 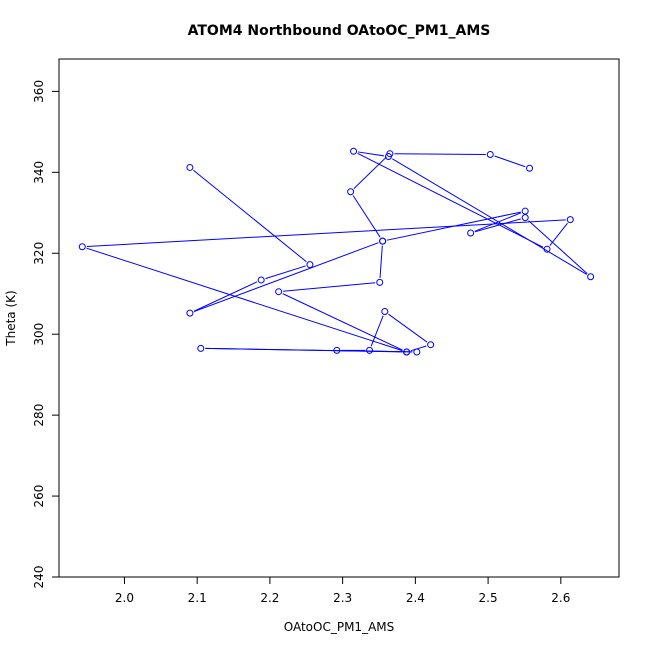 What do you see at coordinates (342, 590) in the screenshot?
I see `x-axis: 2.0 2.1 2.2 2.3 2.4 2.5 2.6` at bounding box center [342, 590].